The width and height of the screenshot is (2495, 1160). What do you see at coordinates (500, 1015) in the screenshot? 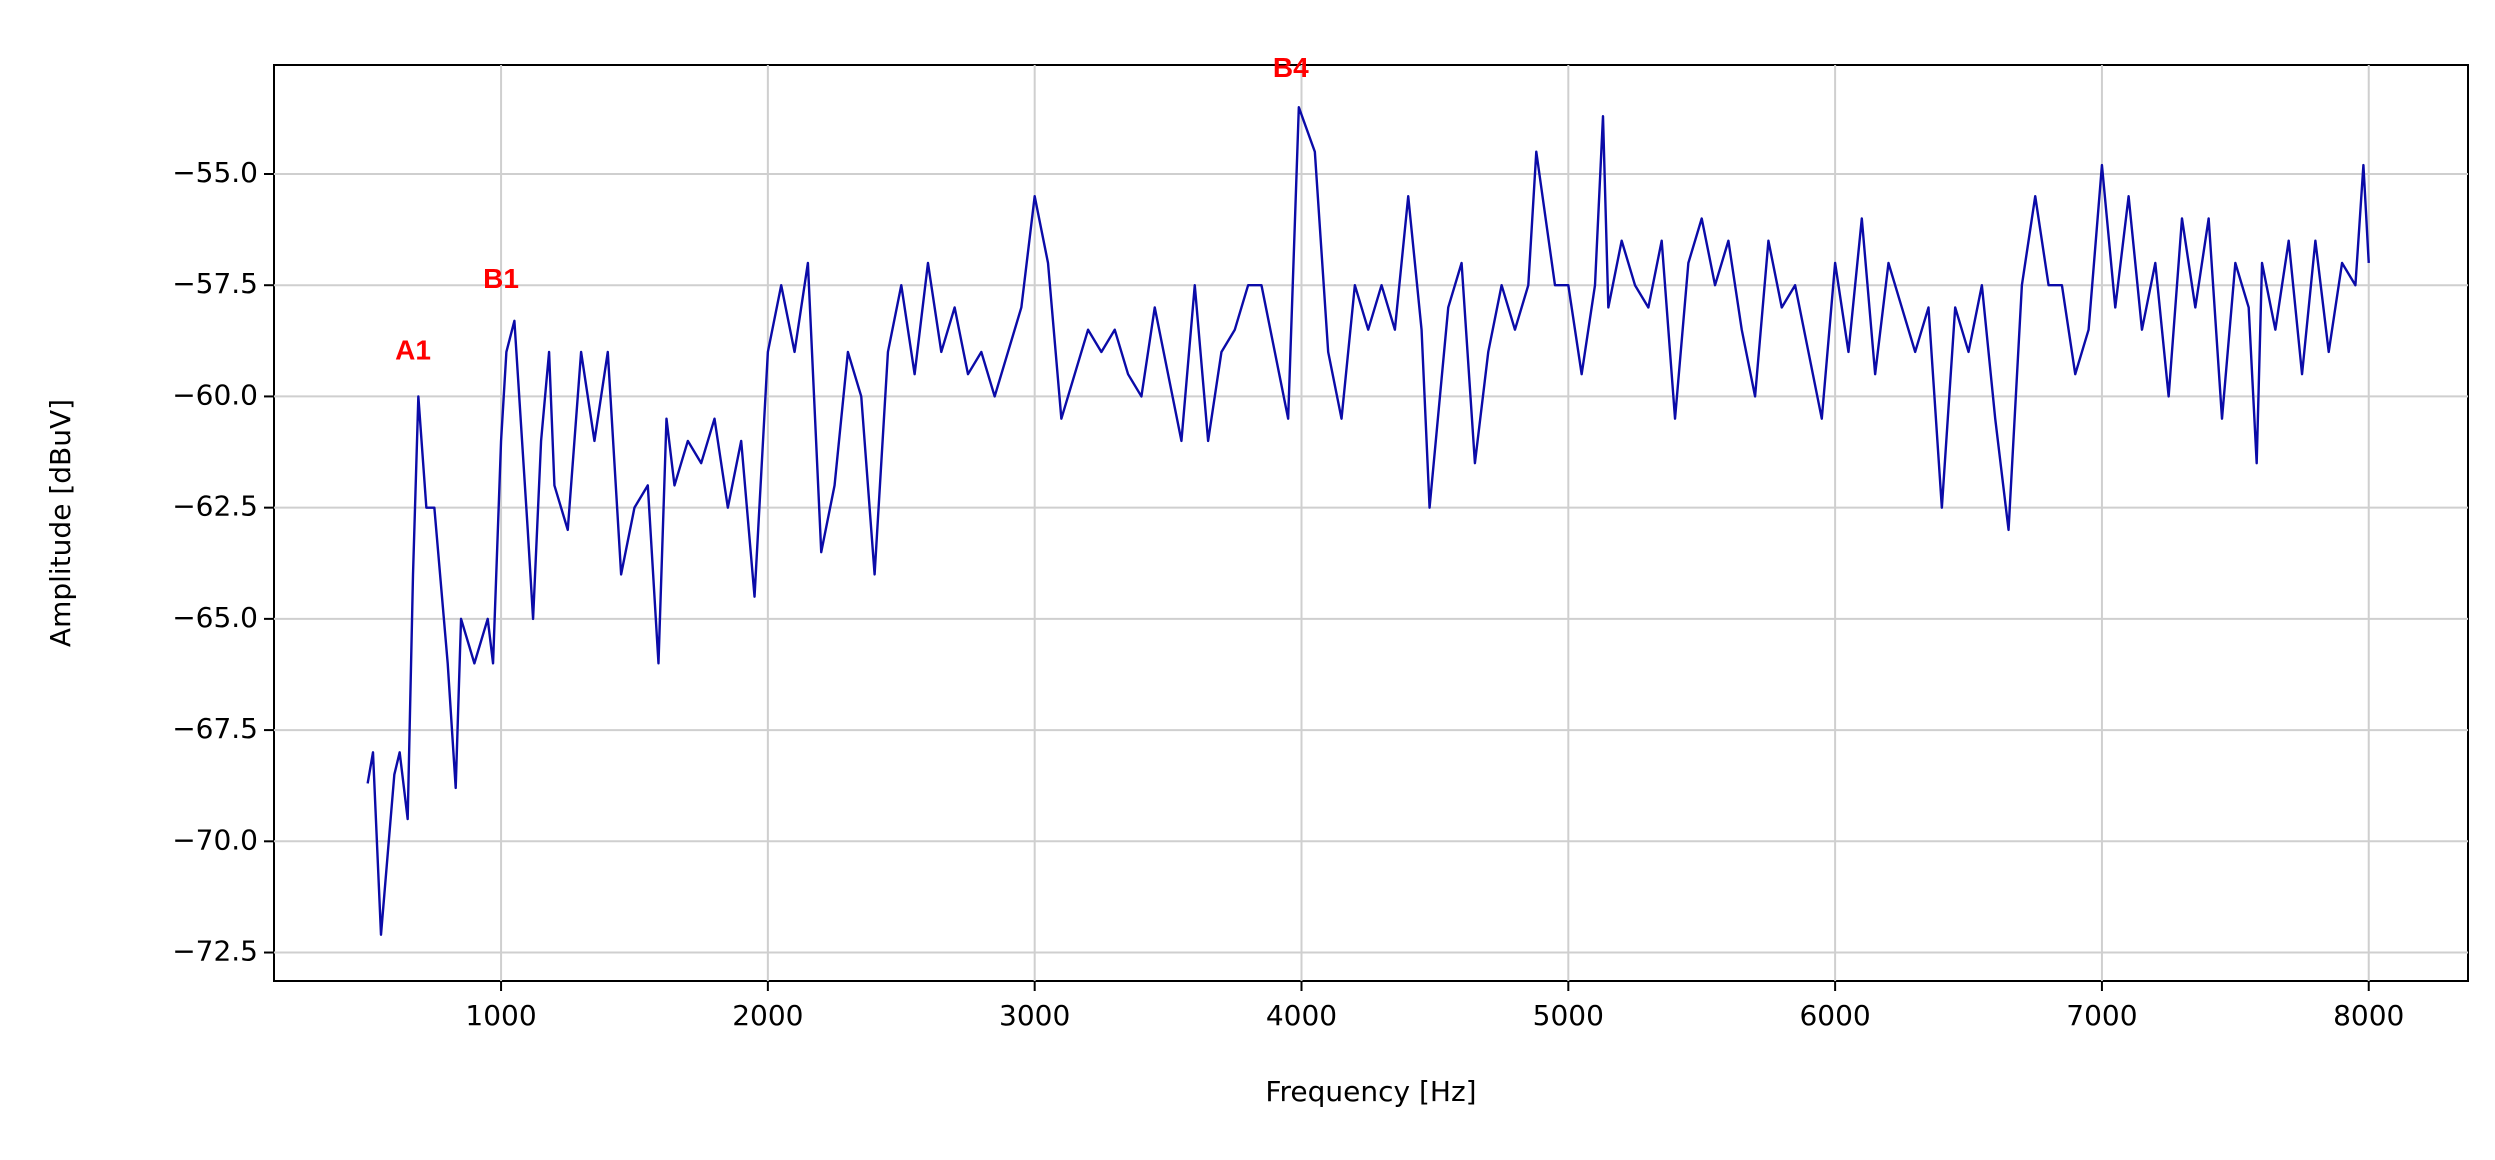
I see `x-tick-label: 1000` at bounding box center [500, 1015].